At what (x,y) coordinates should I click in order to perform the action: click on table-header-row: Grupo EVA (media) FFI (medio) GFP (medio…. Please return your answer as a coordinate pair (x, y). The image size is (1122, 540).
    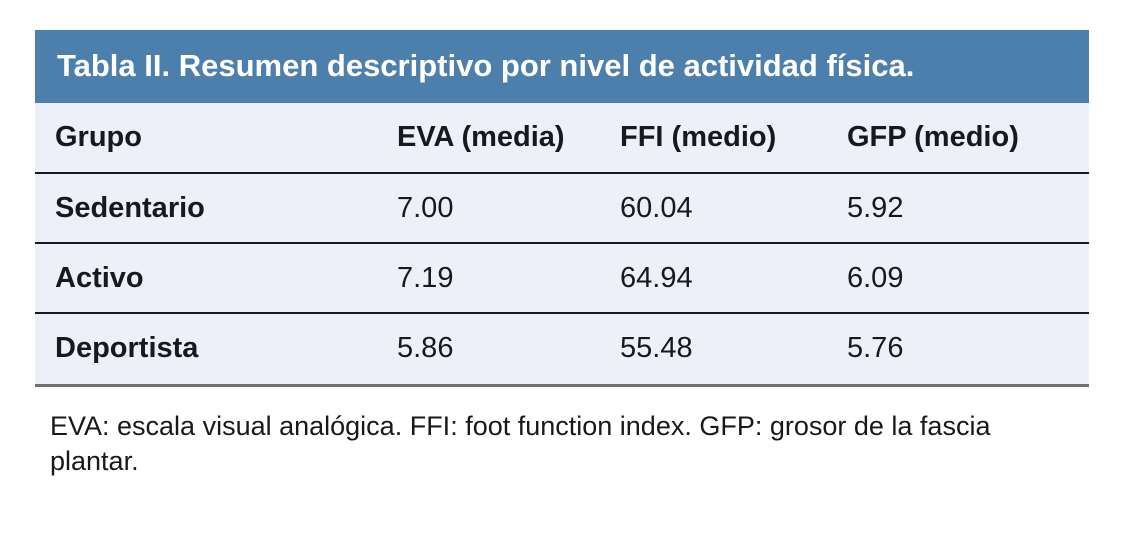
    Looking at the image, I should click on (562, 138).